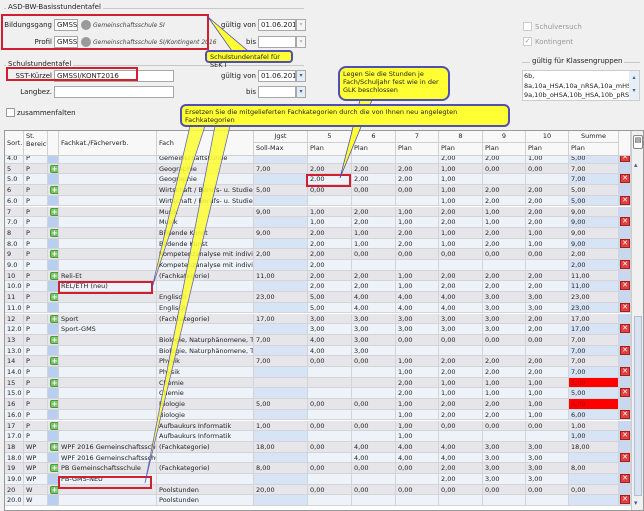  What do you see at coordinates (281, 190) in the screenshot?
I see `soll-max-cell: 5,00` at bounding box center [281, 190].